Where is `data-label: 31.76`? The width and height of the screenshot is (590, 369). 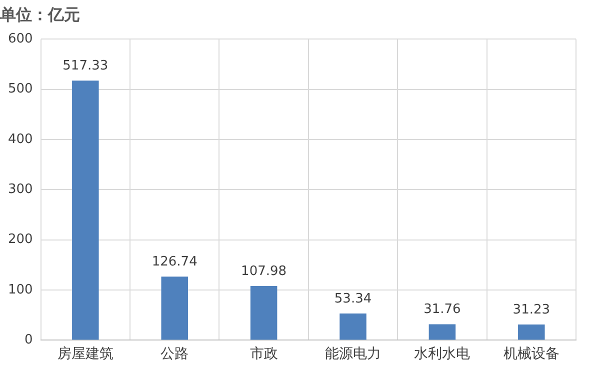 data-label: 31.76 is located at coordinates (442, 310).